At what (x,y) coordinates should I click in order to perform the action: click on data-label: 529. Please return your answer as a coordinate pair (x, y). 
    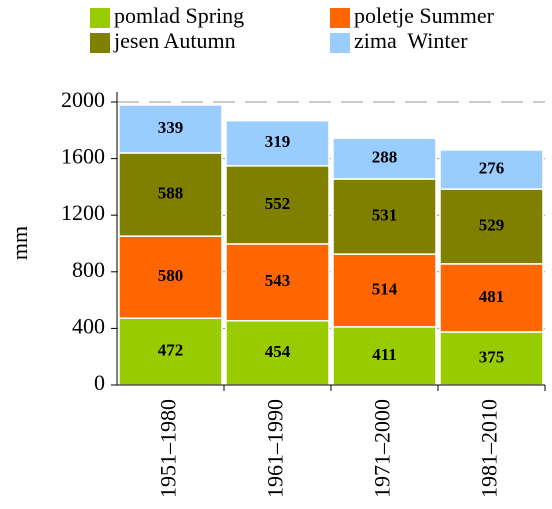
    Looking at the image, I should click on (492, 224).